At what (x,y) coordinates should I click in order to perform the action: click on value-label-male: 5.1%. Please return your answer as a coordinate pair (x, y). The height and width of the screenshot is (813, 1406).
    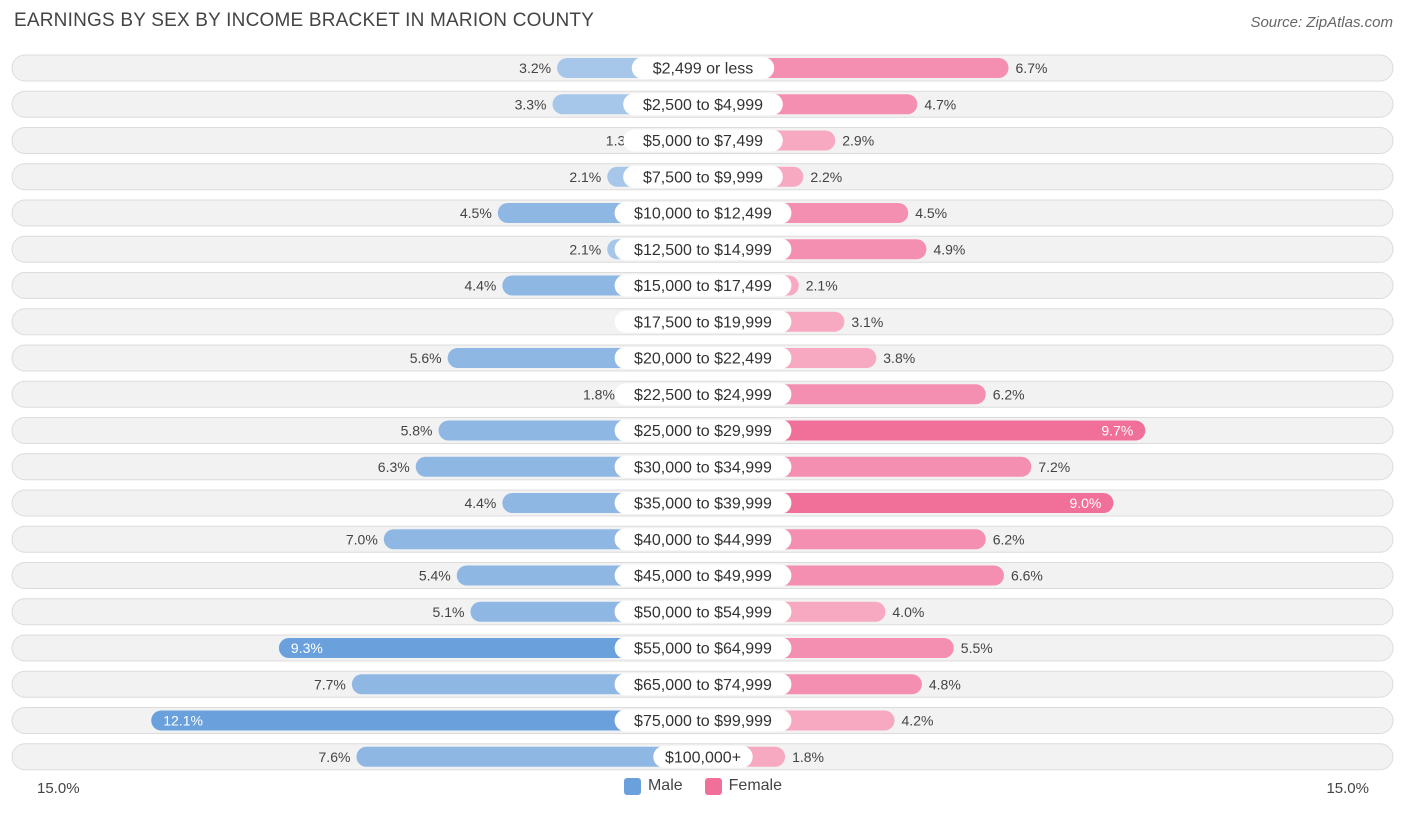
    Looking at the image, I should click on (449, 612).